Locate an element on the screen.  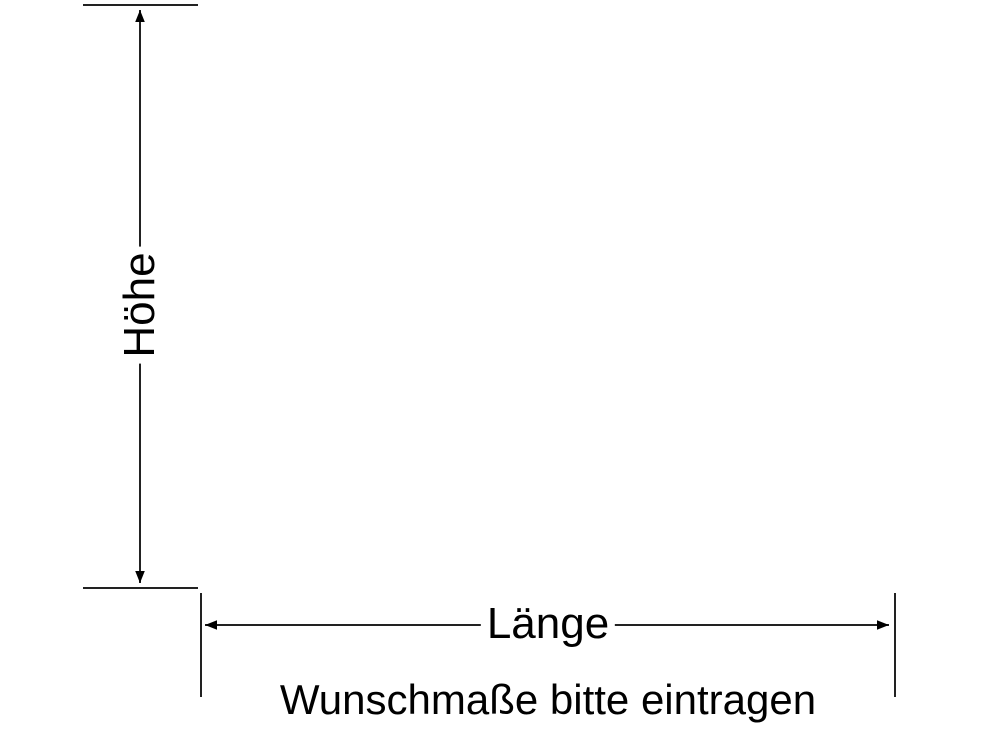
length-label: Länge is located at coordinates (548, 624).